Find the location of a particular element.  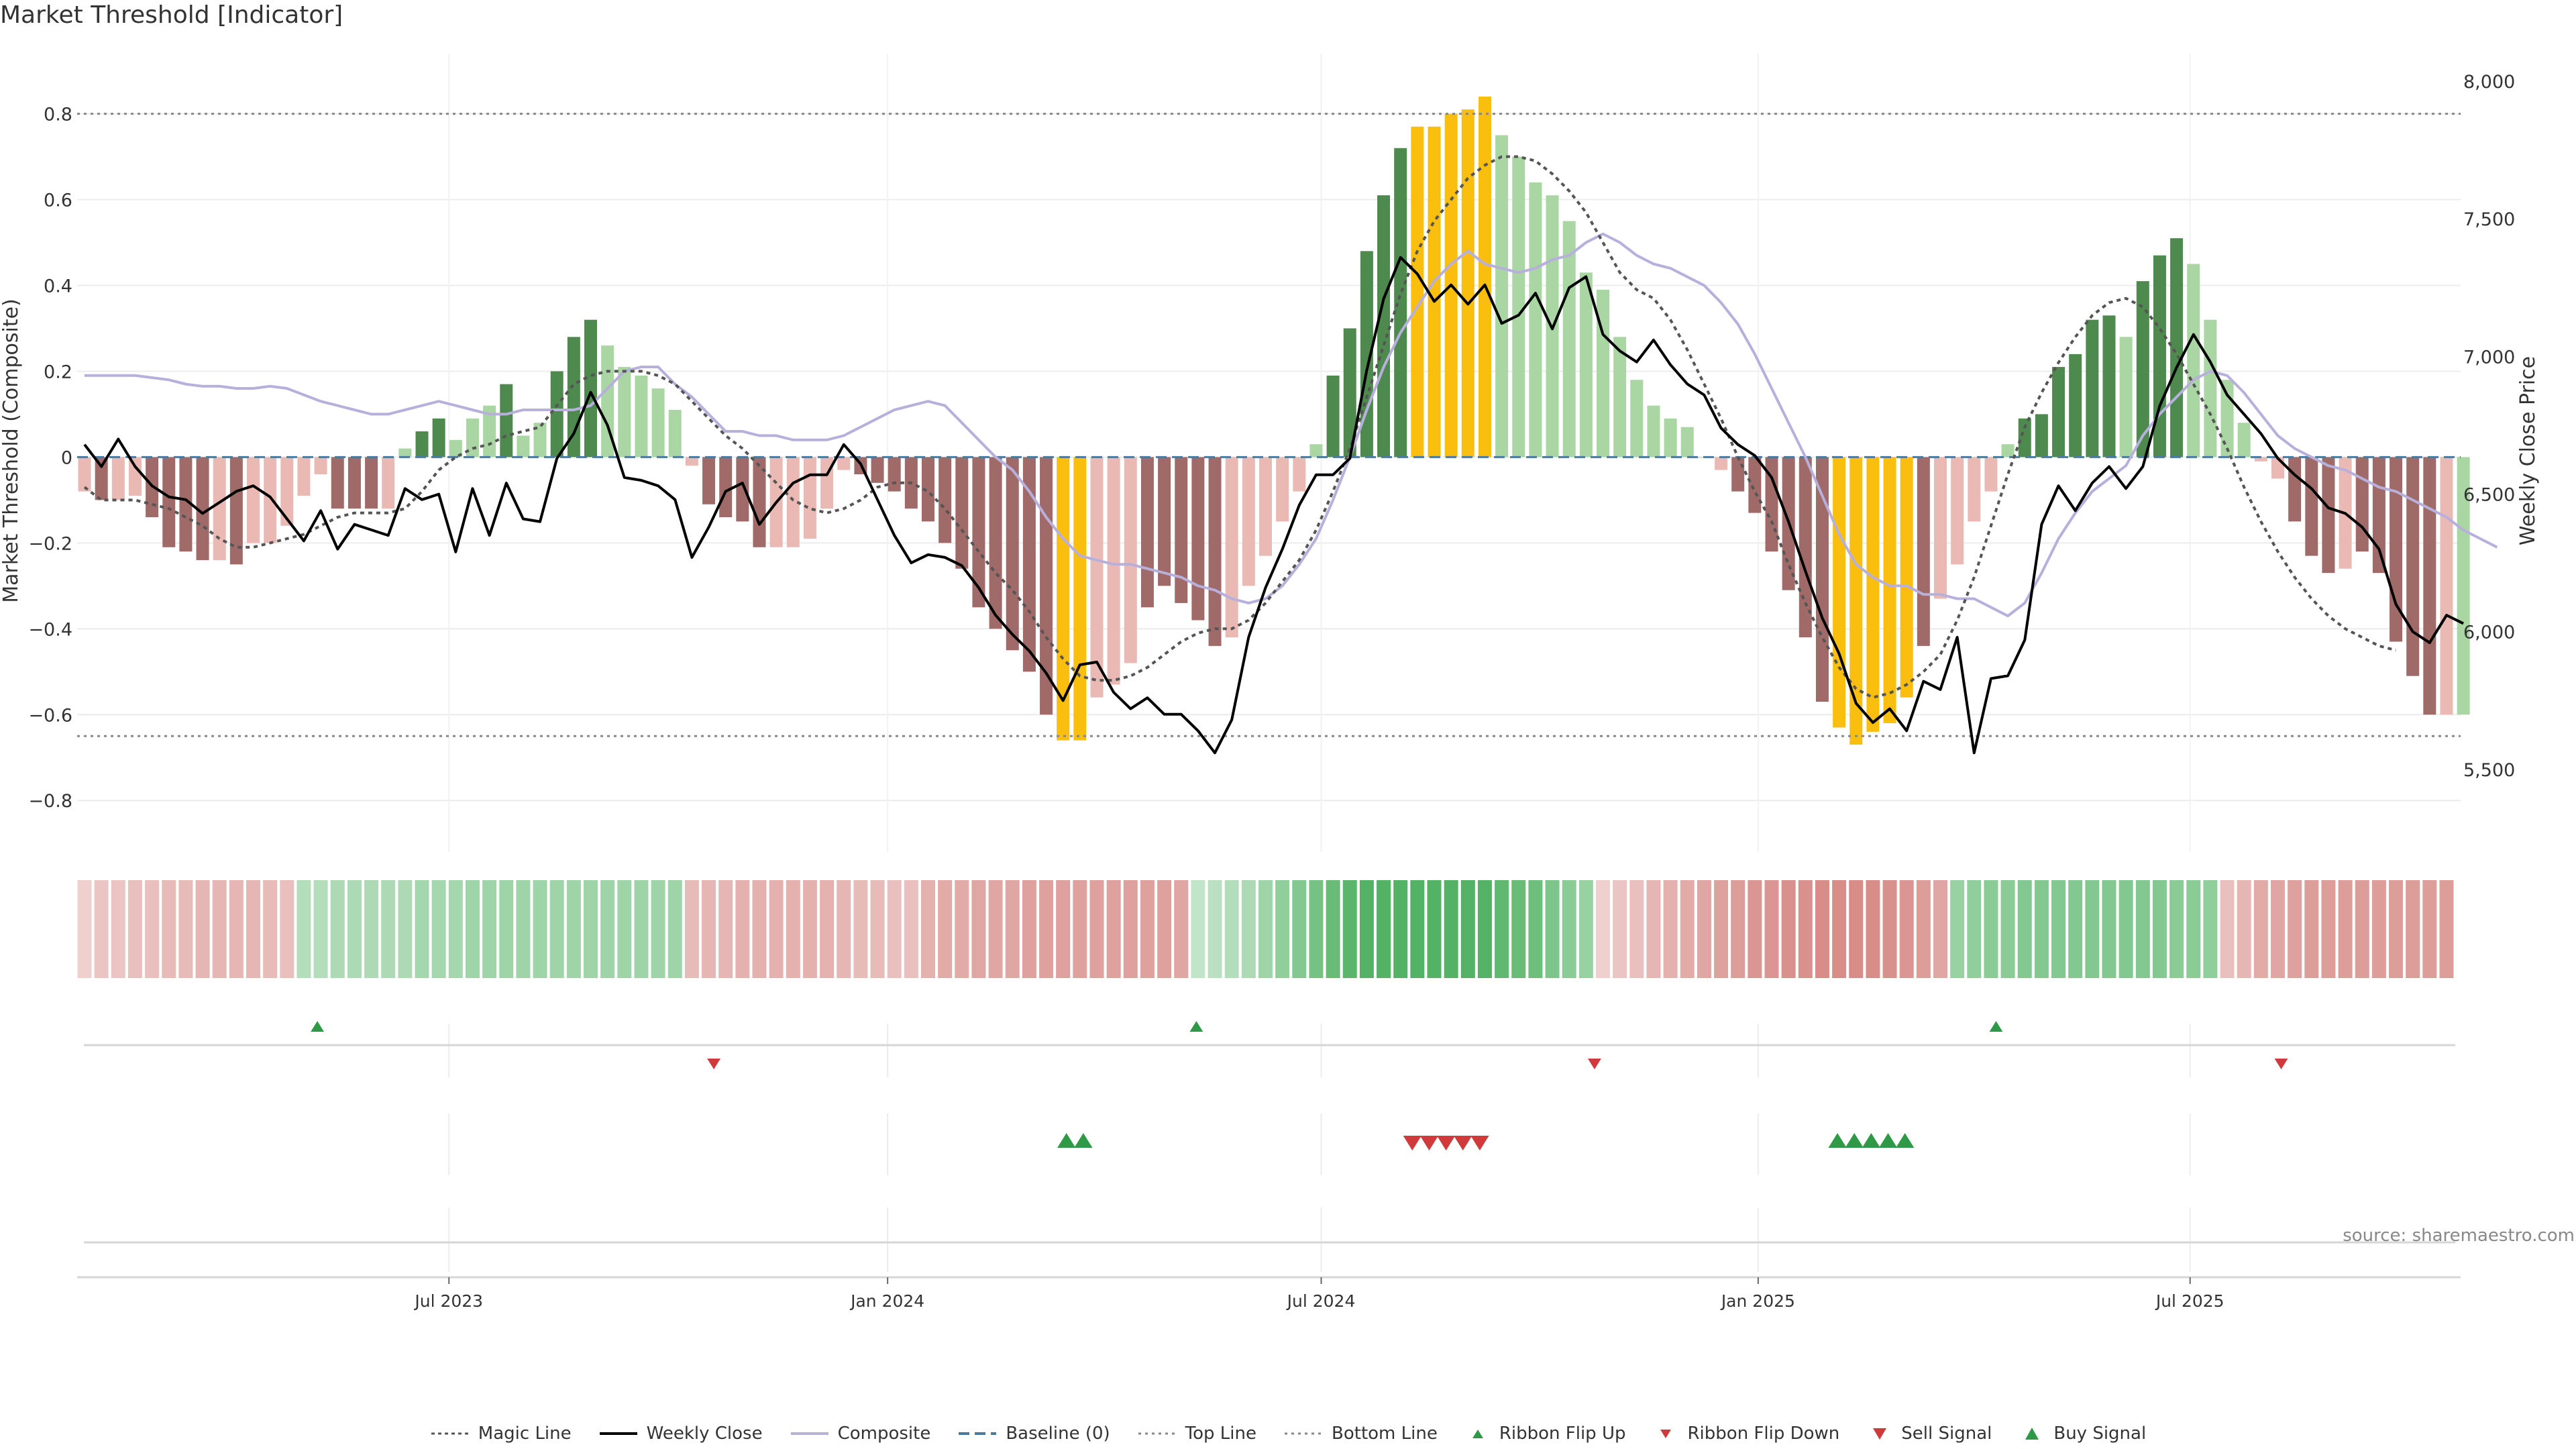

legend-item: Top Line is located at coordinates (1196, 1434).